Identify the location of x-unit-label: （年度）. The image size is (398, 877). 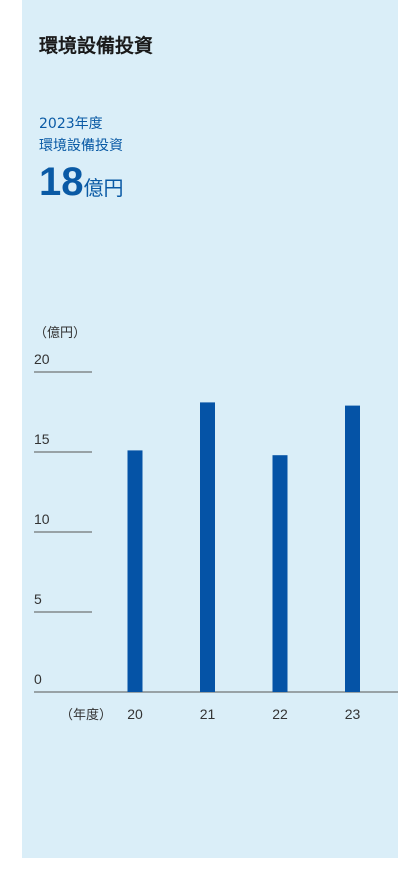
(86, 715).